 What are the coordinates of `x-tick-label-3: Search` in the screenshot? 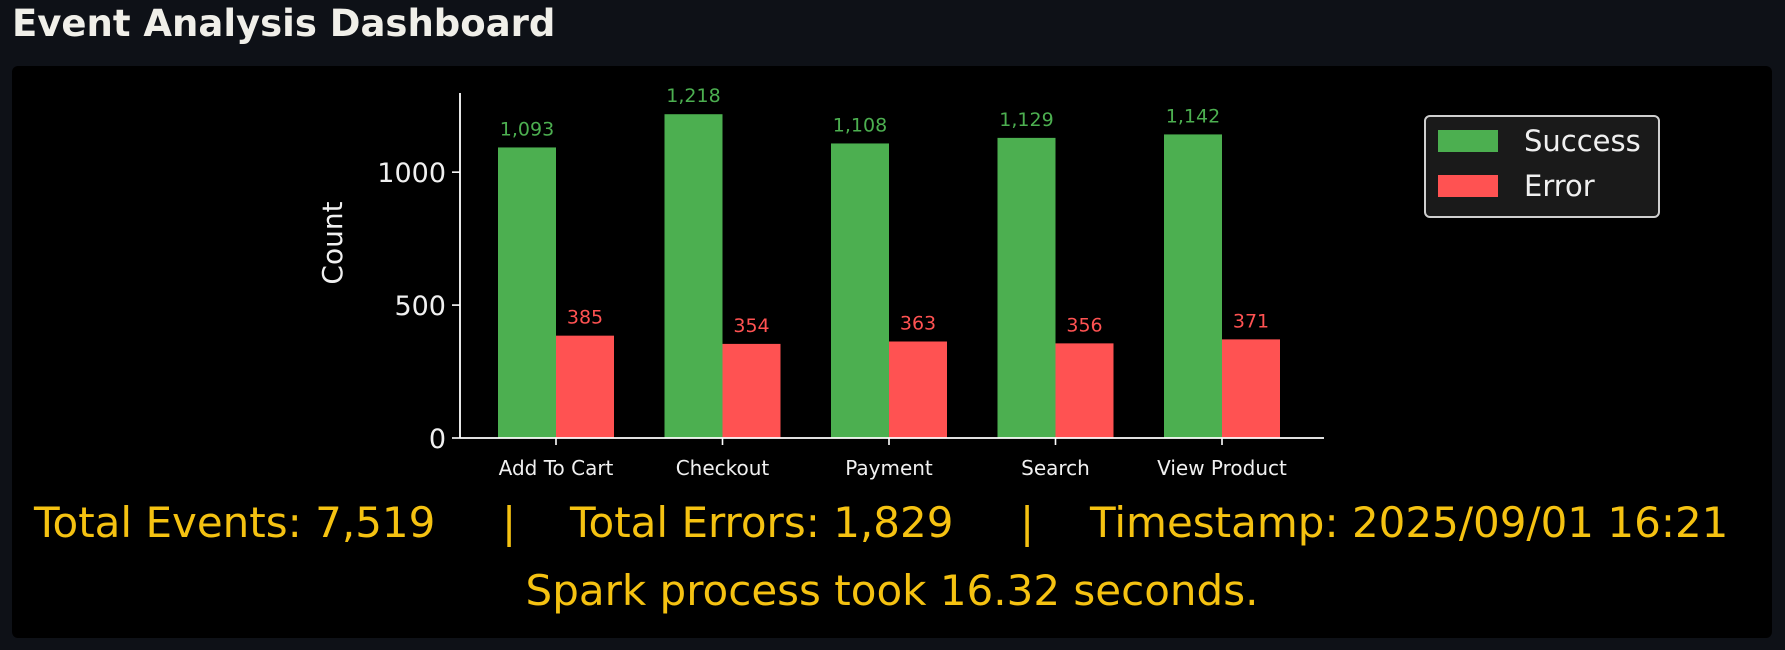 It's located at (1055, 468).